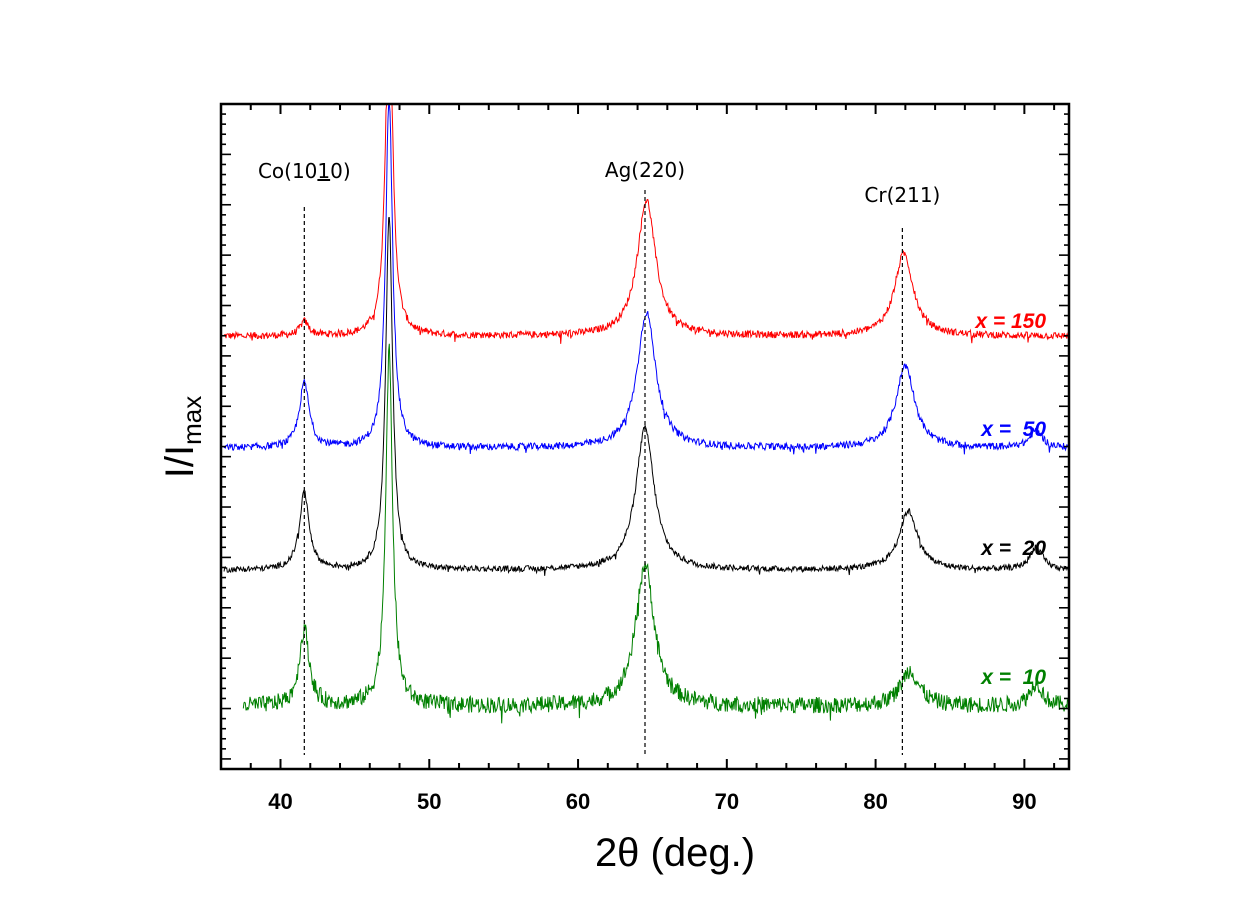 The height and width of the screenshot is (922, 1240). I want to click on peak-label-0: Co(1010), so click(304, 171).